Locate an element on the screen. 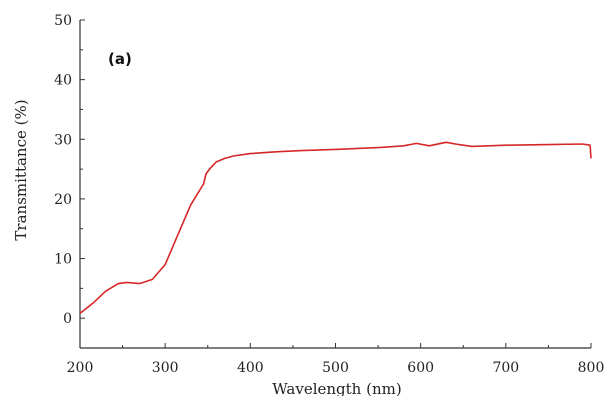 This screenshot has height=396, width=608. y-axis-label: Transmittance (%) is located at coordinates (21, 169).